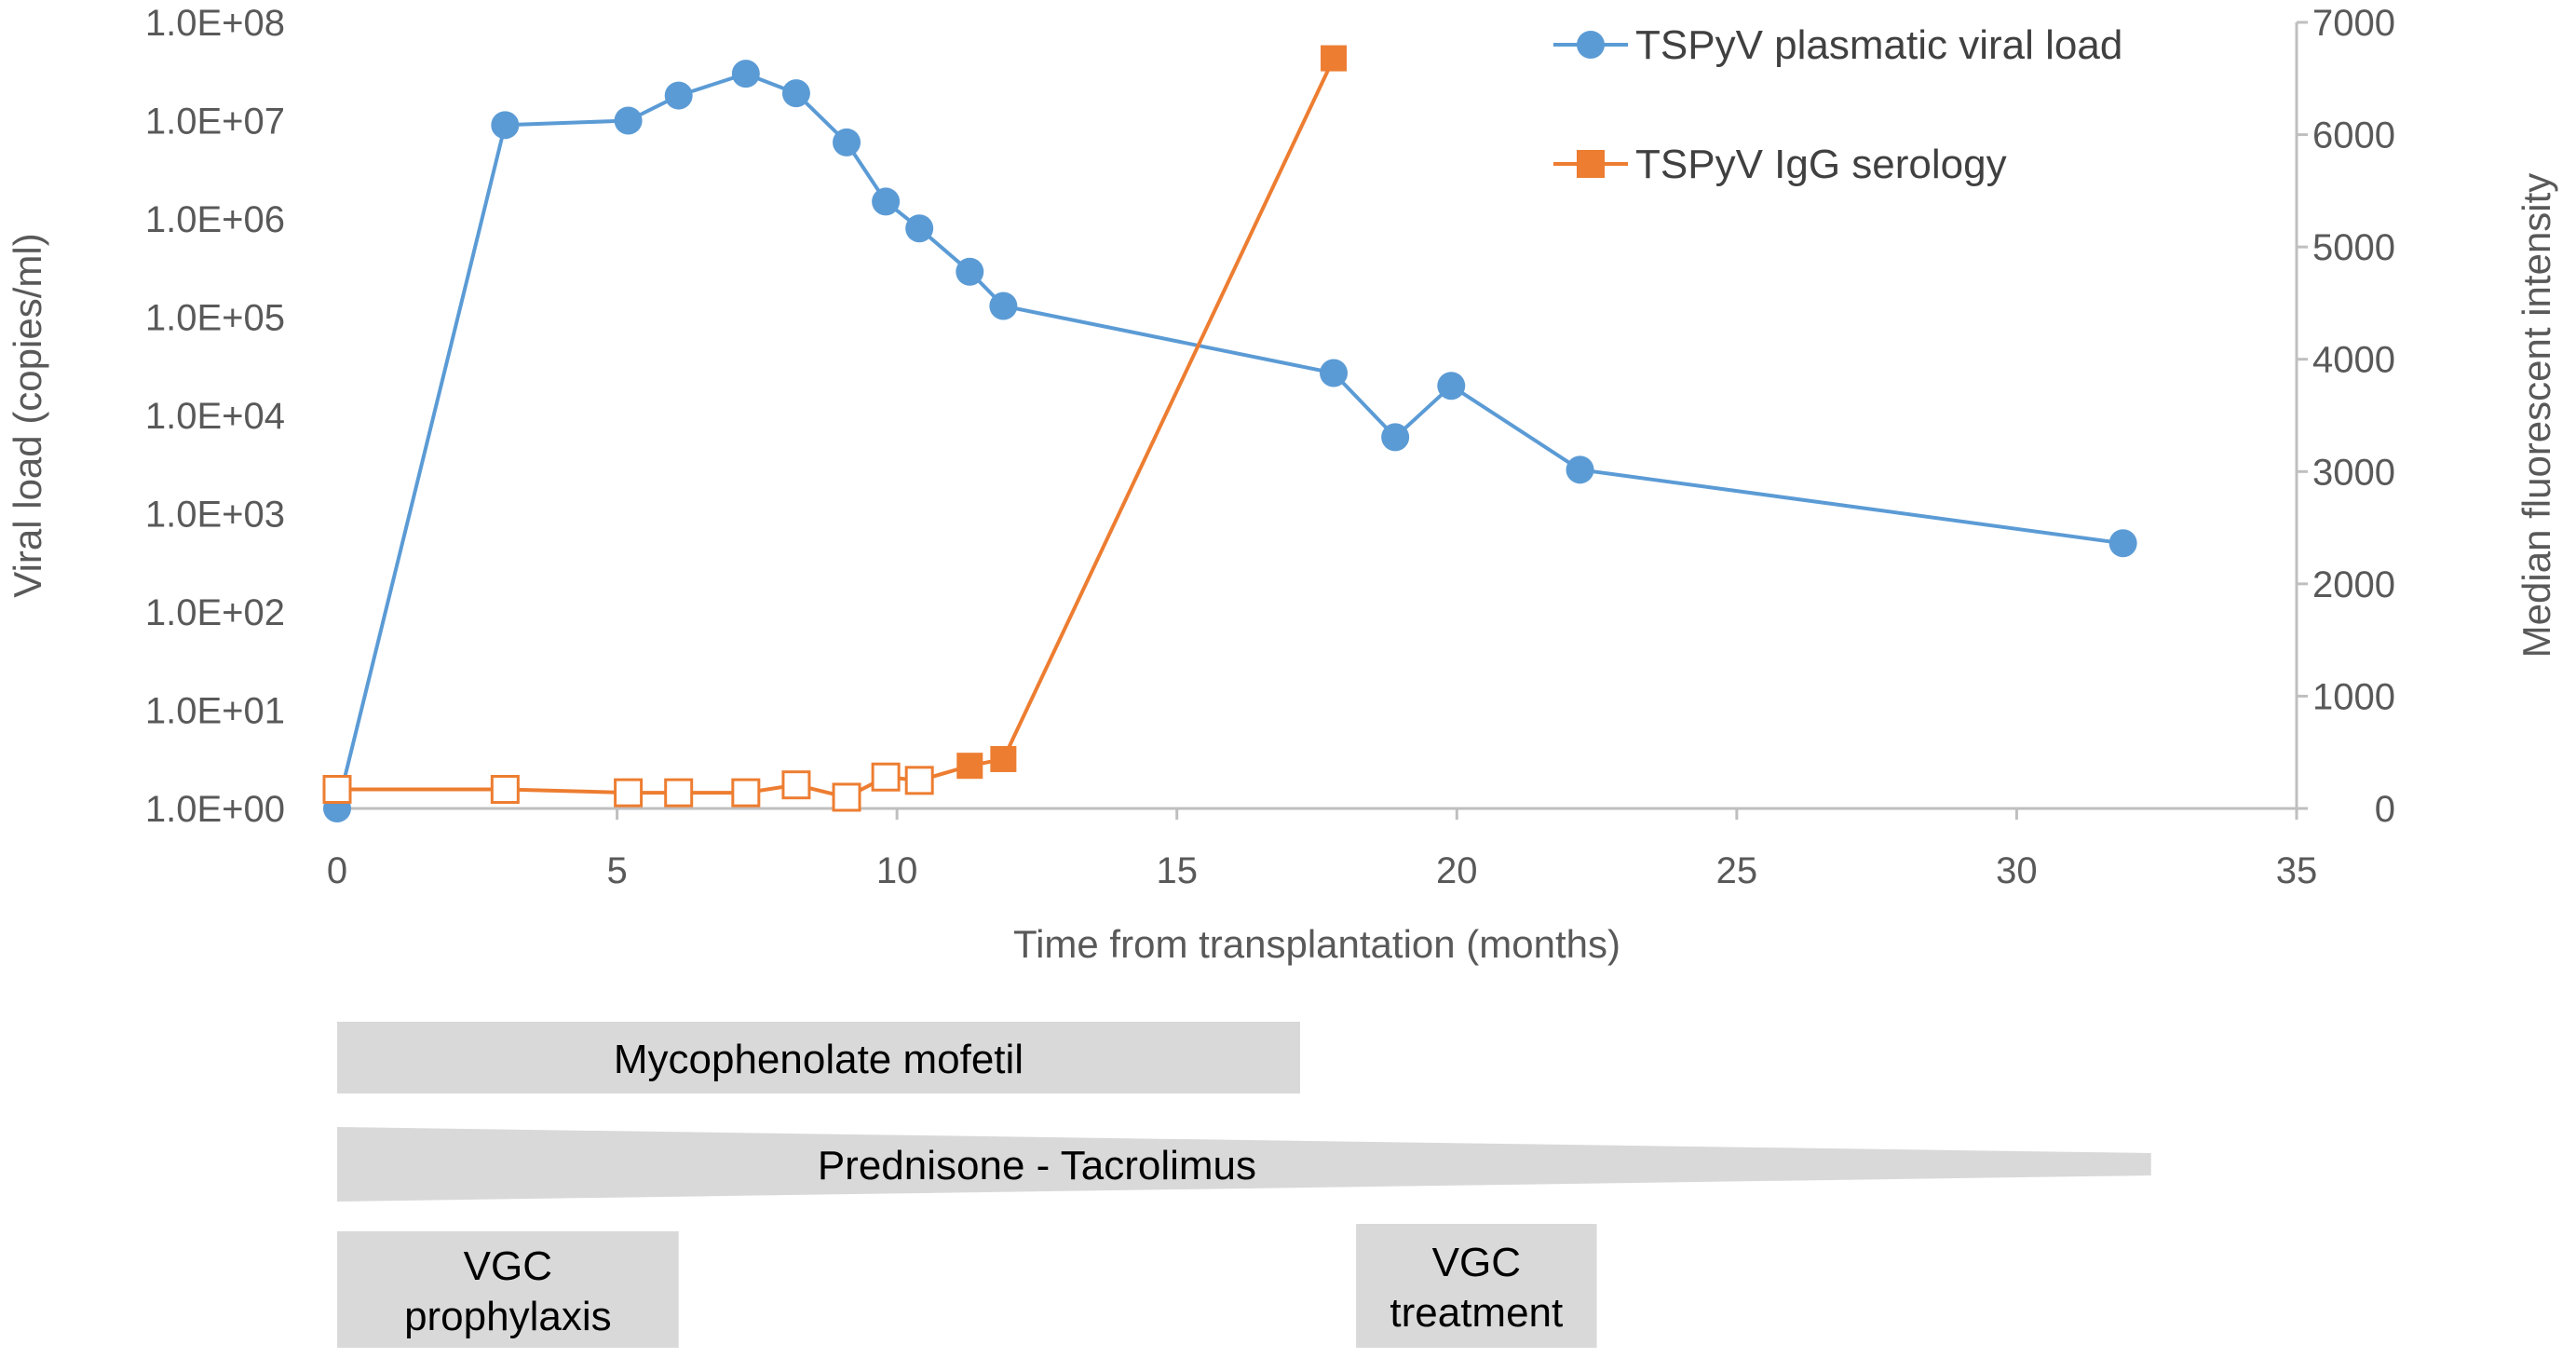 This screenshot has height=1358, width=2576. I want to click on treatment-label: treatment, so click(1476, 1313).